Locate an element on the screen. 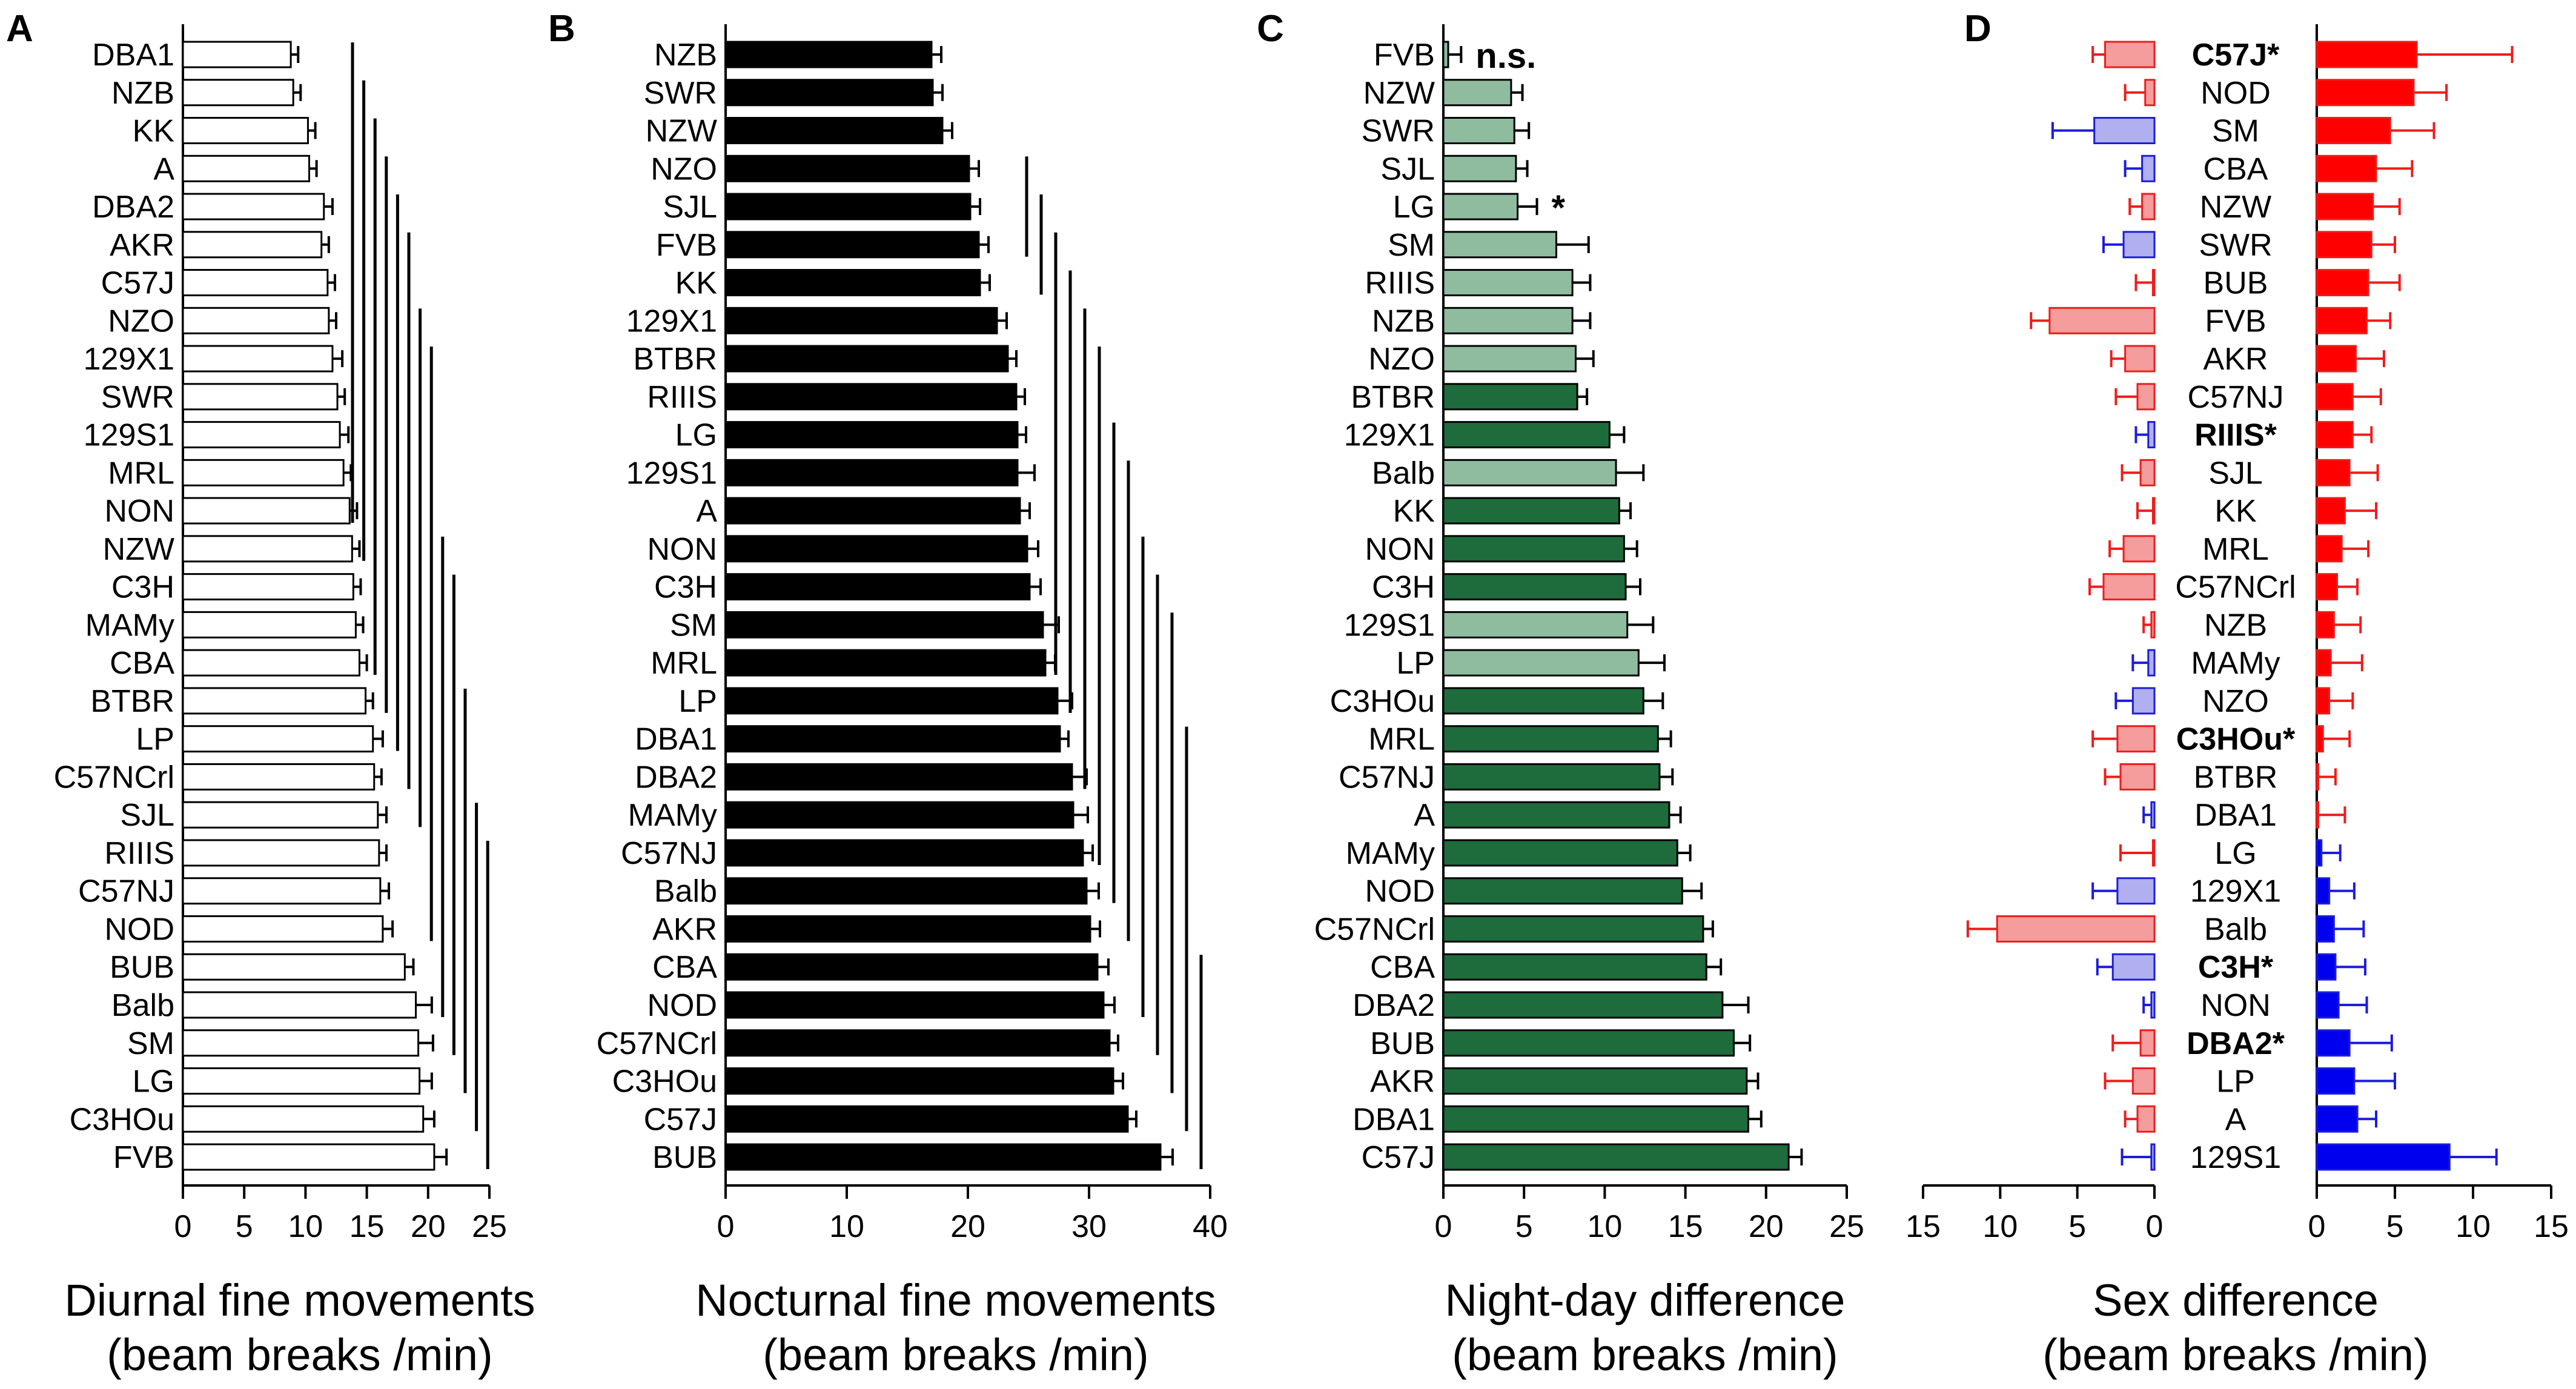  panel-a-strain-label: 129X1 is located at coordinates (129, 359).